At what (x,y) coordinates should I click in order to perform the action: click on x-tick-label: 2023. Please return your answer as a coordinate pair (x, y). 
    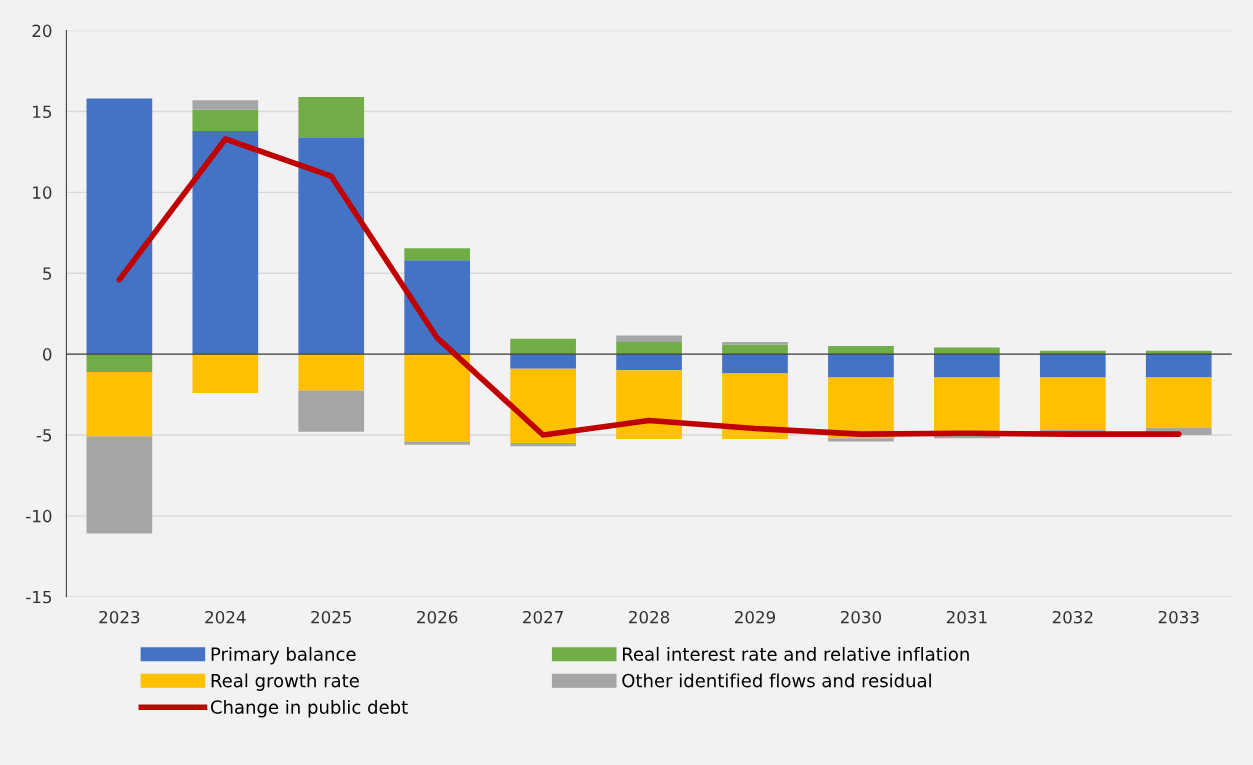
    Looking at the image, I should click on (119, 617).